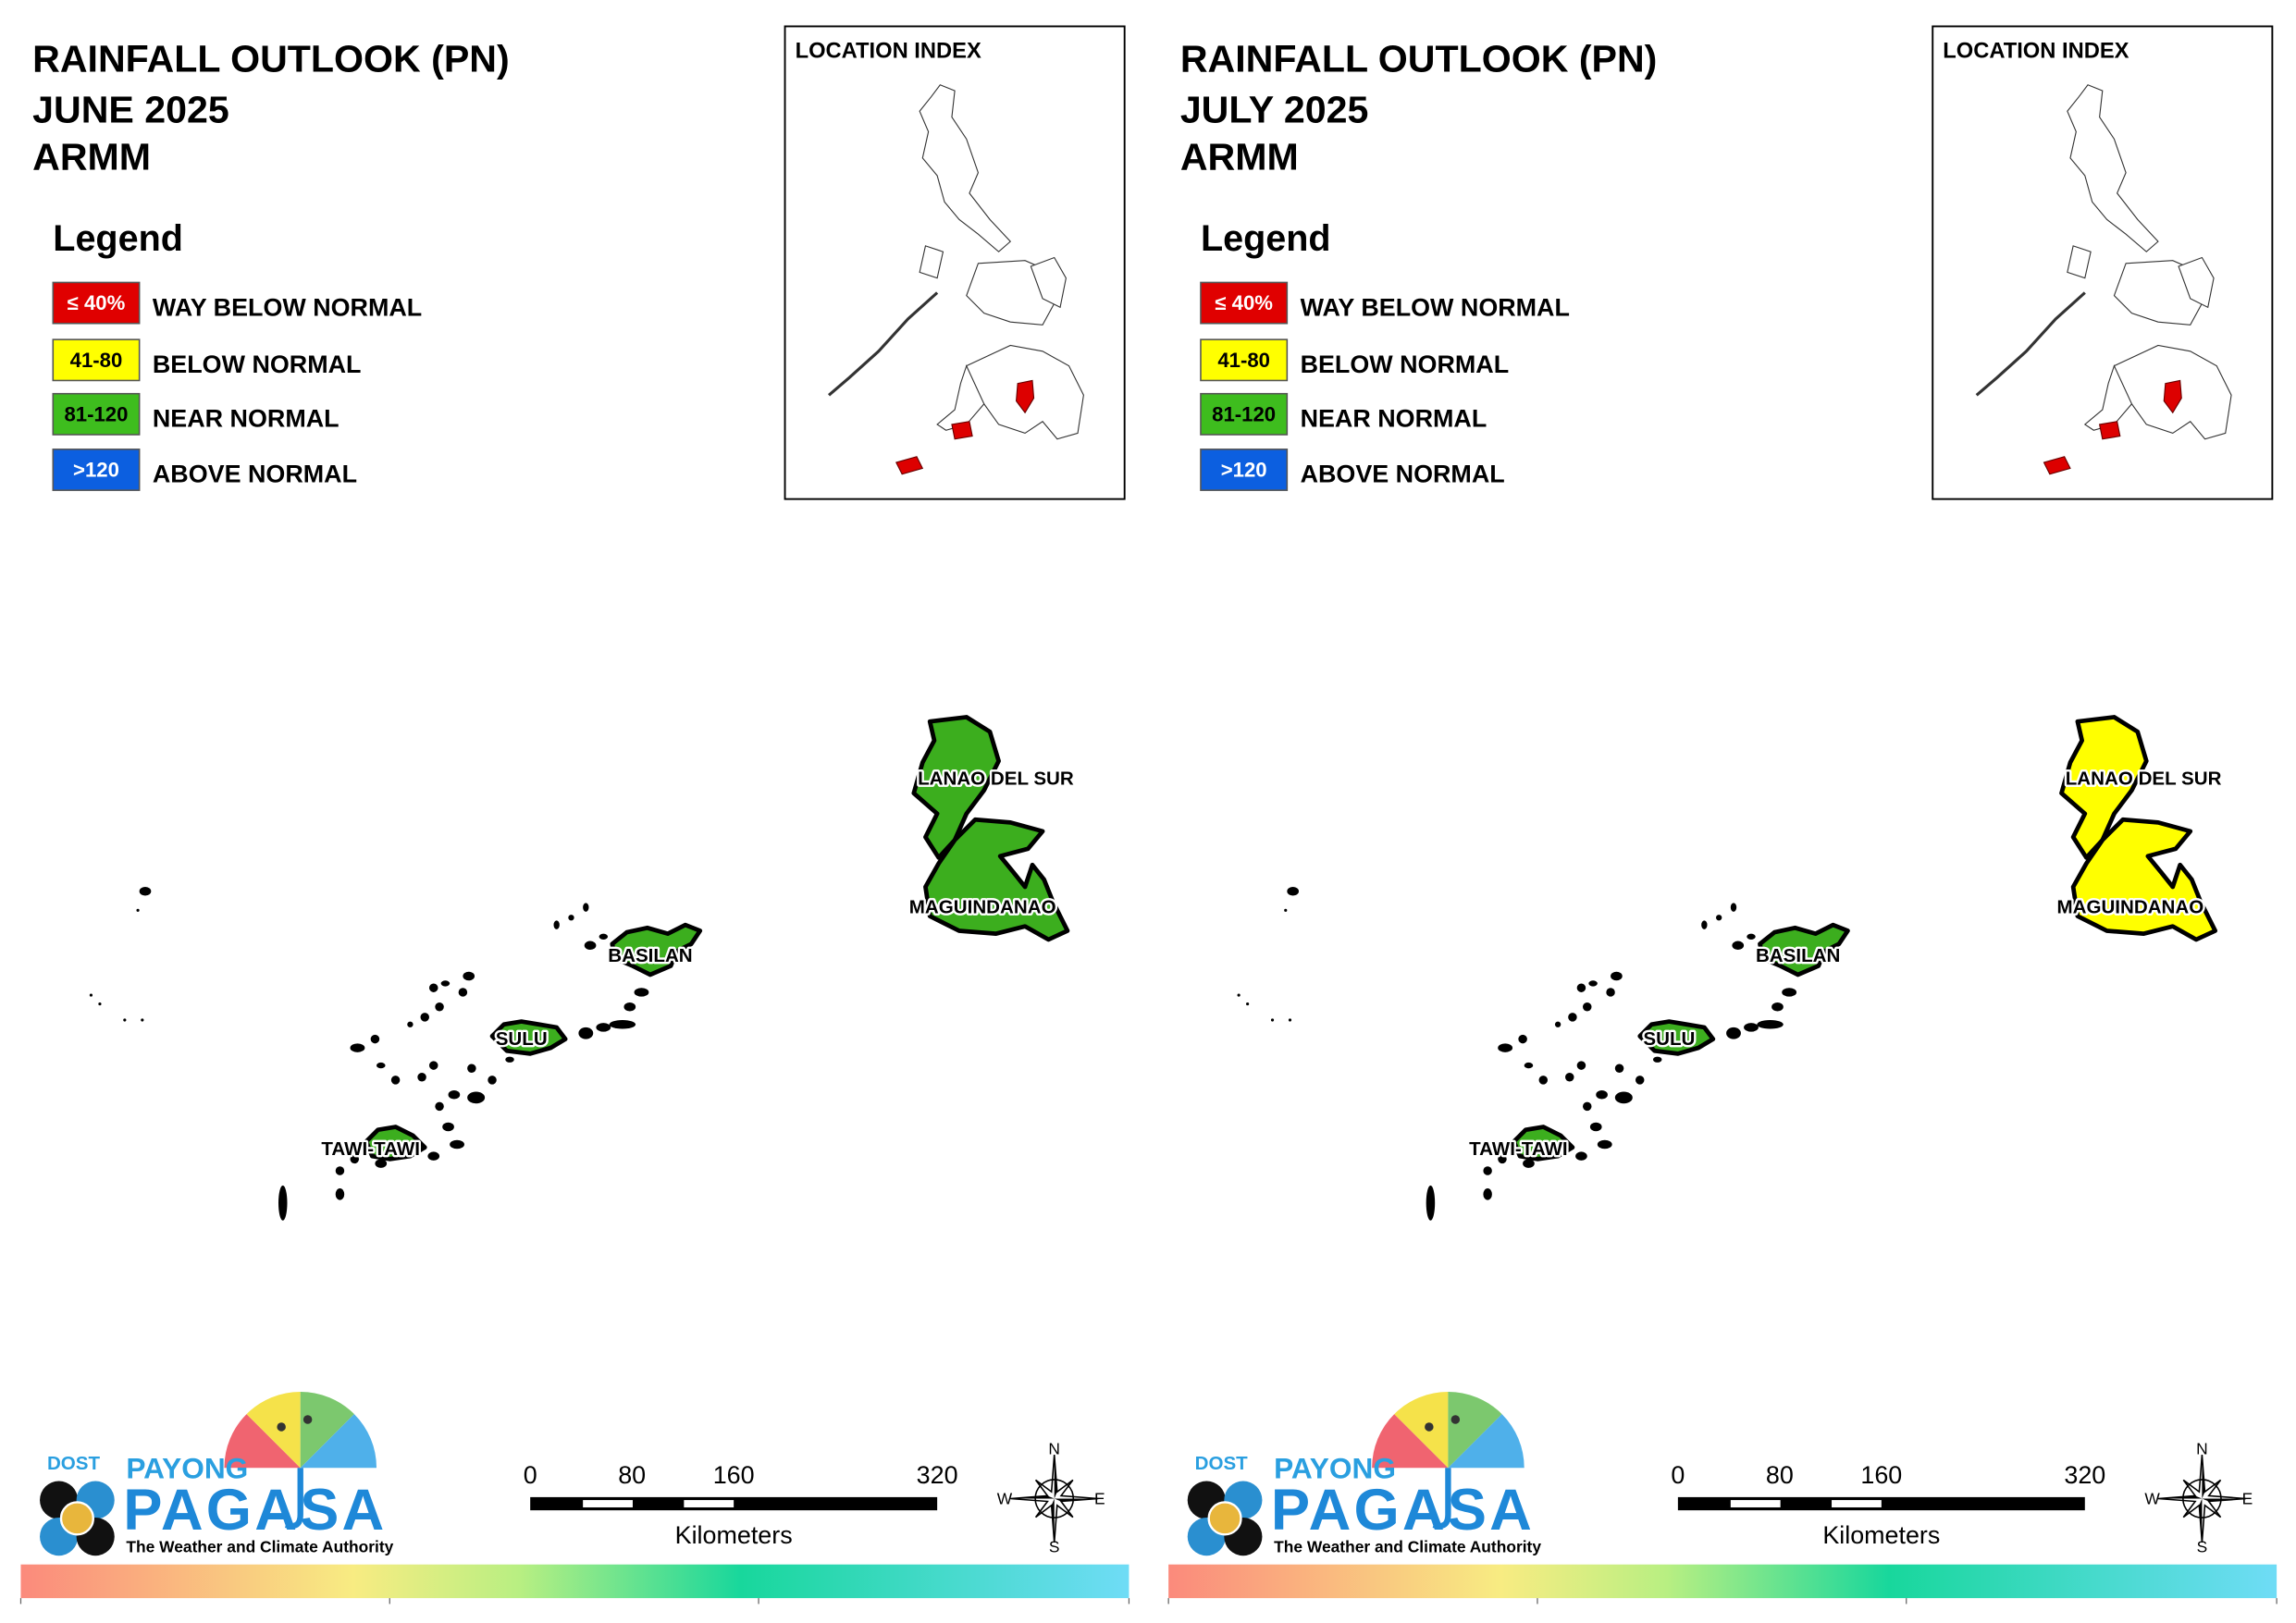 This screenshot has height=1623, width=2296. What do you see at coordinates (937, 1475) in the screenshot?
I see `scale-tick-label: 320` at bounding box center [937, 1475].